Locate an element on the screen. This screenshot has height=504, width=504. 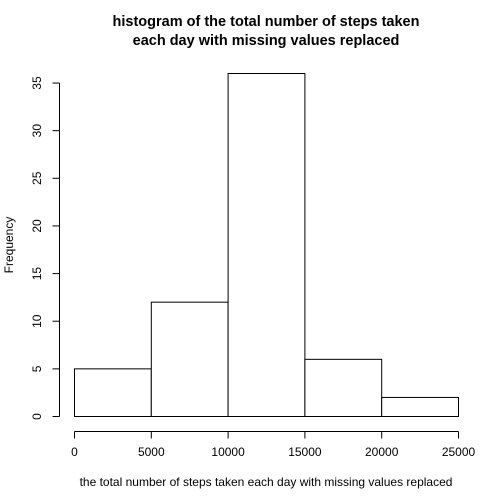
x-tick-label-1: 5000 is located at coordinates (151, 452).